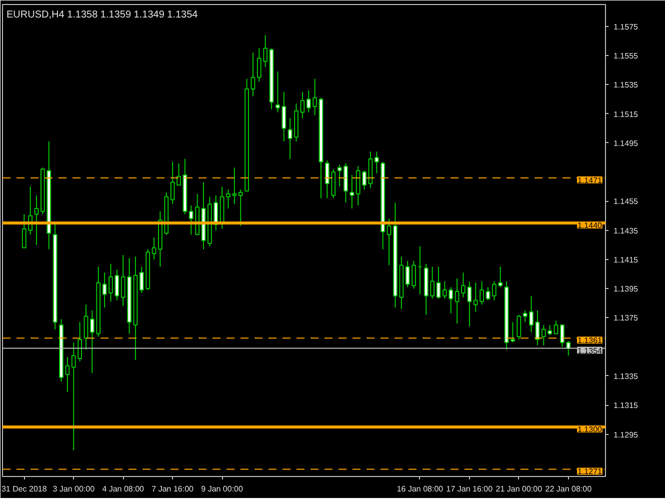 The width and height of the screenshot is (665, 499). Describe the element at coordinates (222, 489) in the screenshot. I see `x-tick-label: 9 Jan 00:00` at that location.